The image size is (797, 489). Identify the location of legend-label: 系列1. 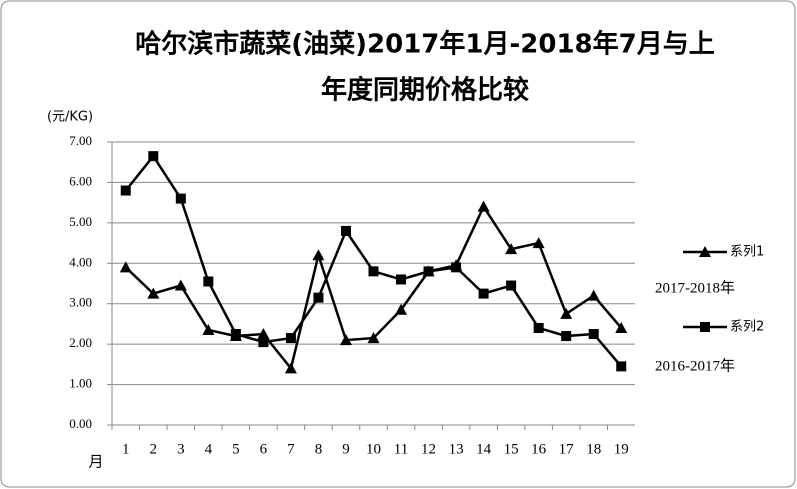
(747, 252).